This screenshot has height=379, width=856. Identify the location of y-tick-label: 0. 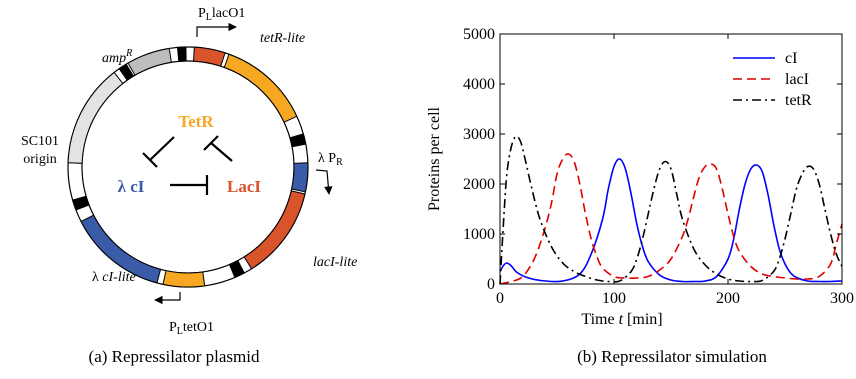
(491, 284).